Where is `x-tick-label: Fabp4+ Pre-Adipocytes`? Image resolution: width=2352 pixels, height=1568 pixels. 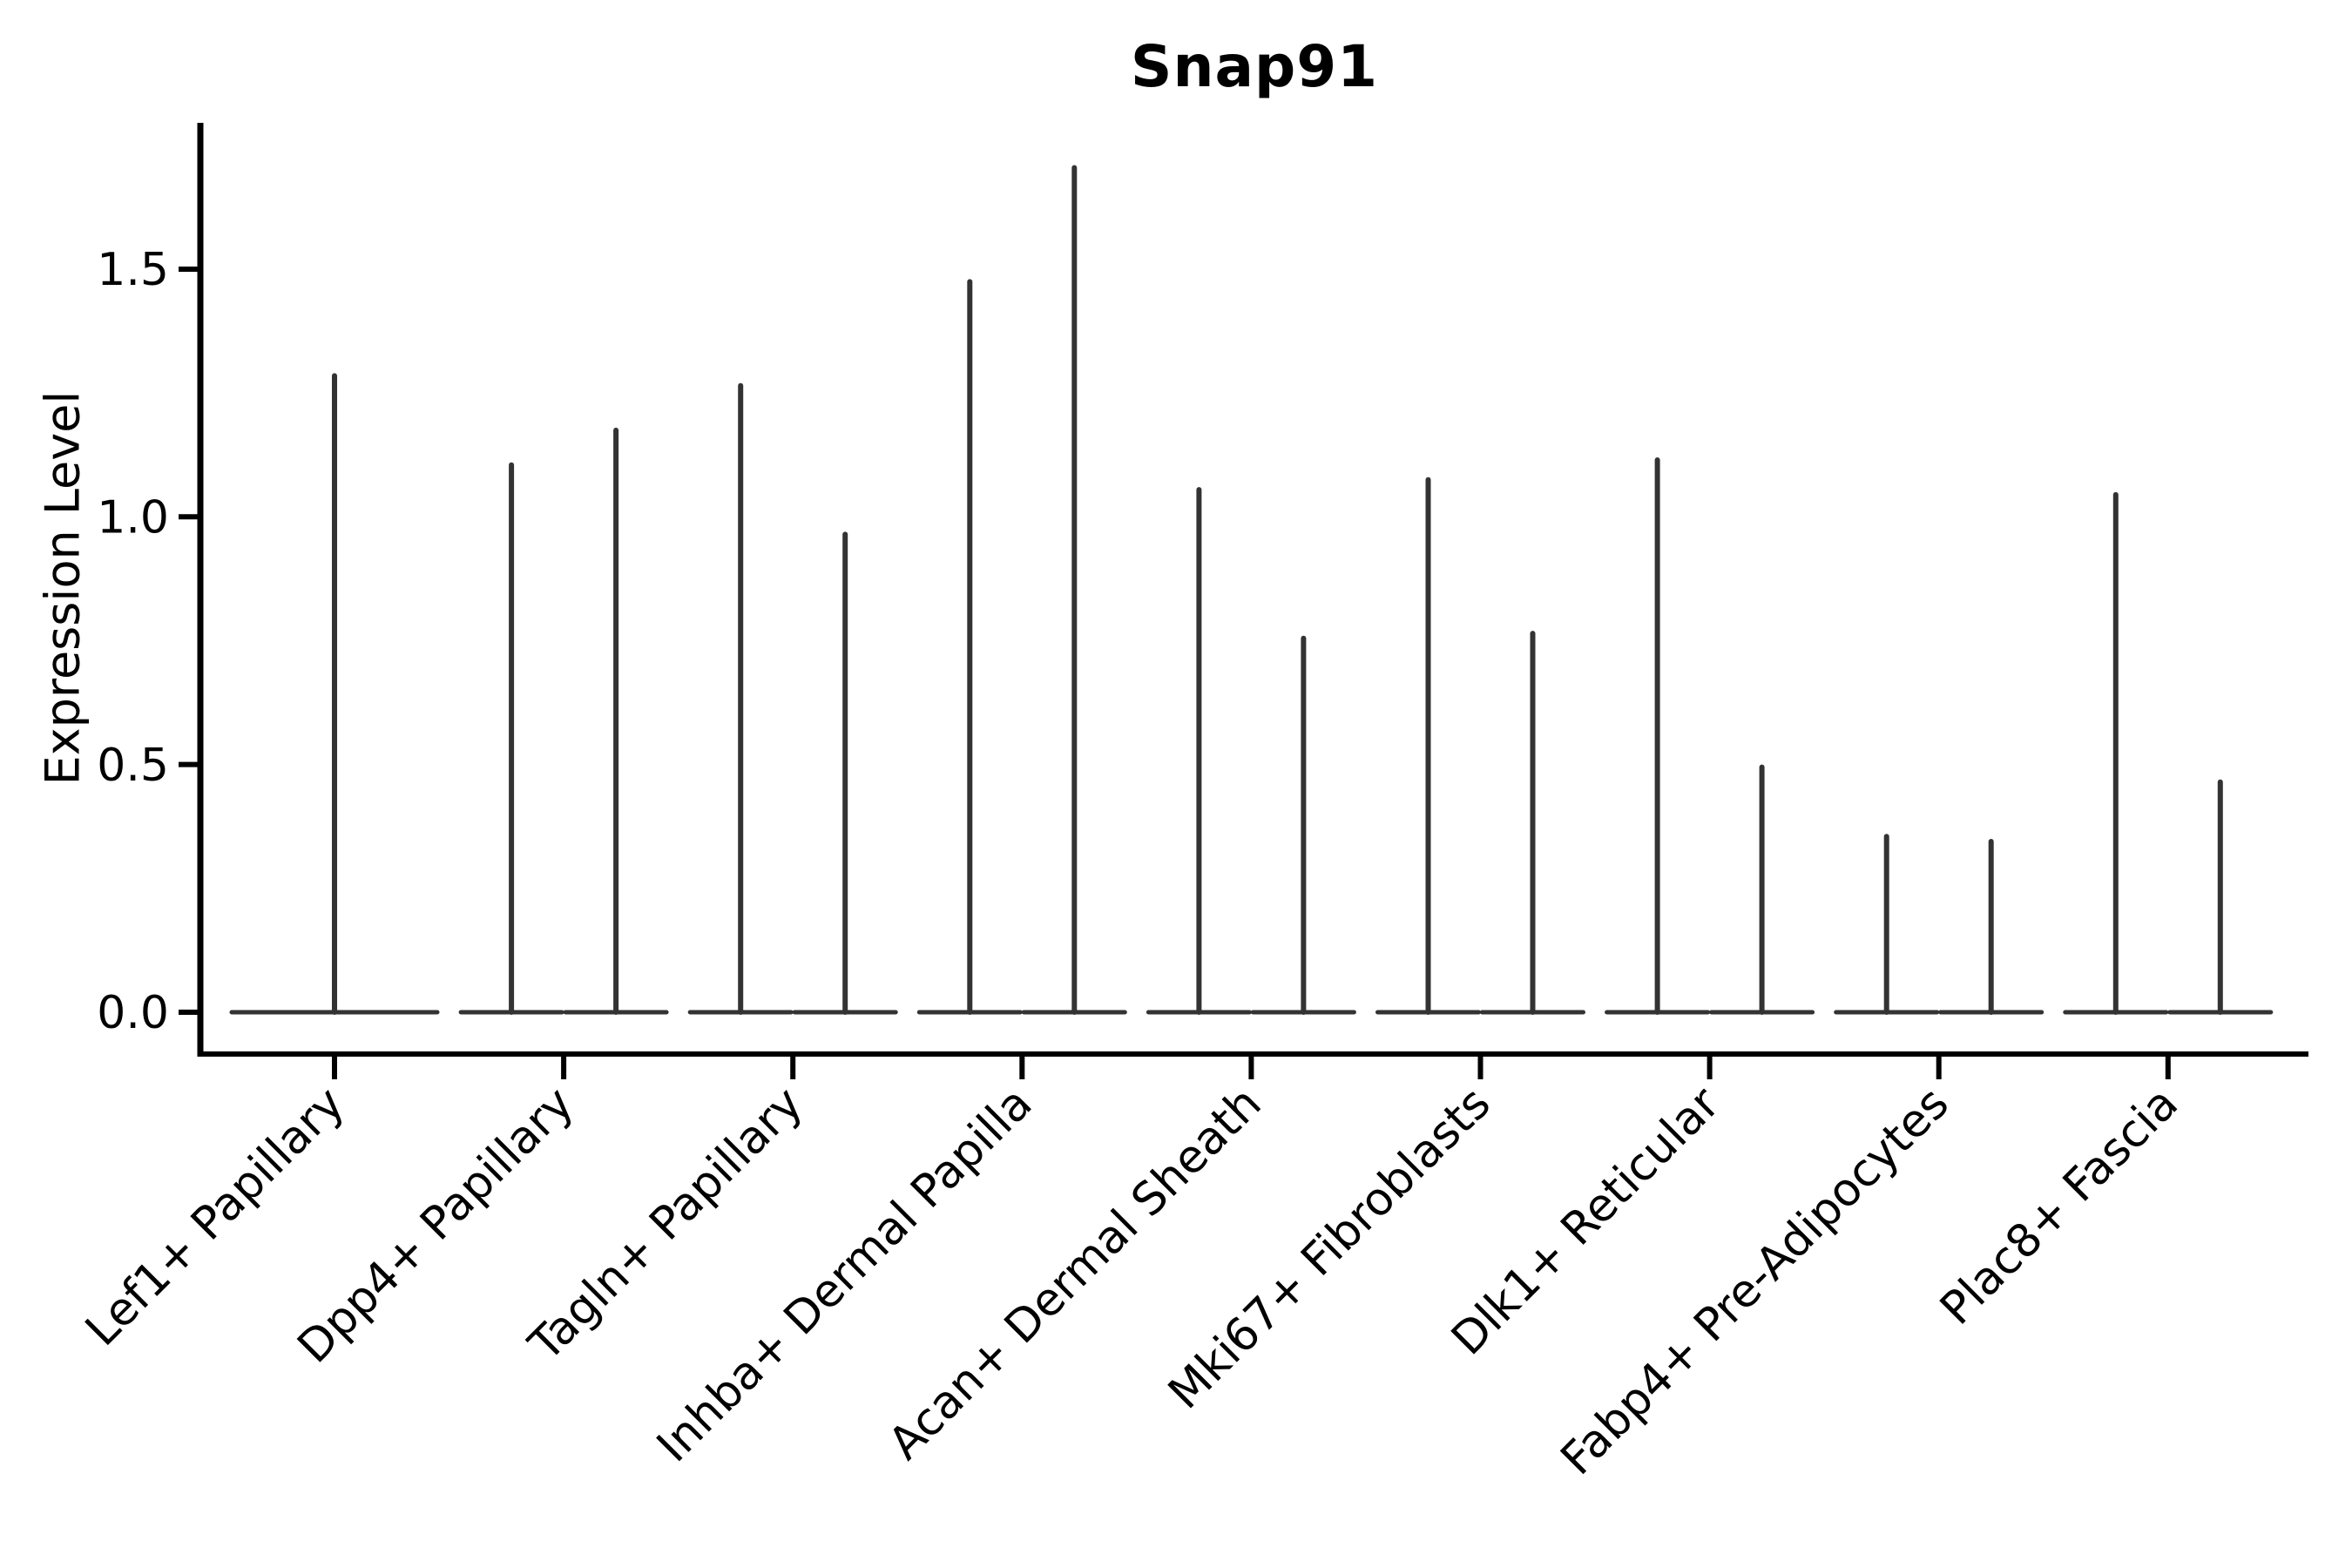 x-tick-label: Fabp4+ Pre-Adipocytes is located at coordinates (1755, 1281).